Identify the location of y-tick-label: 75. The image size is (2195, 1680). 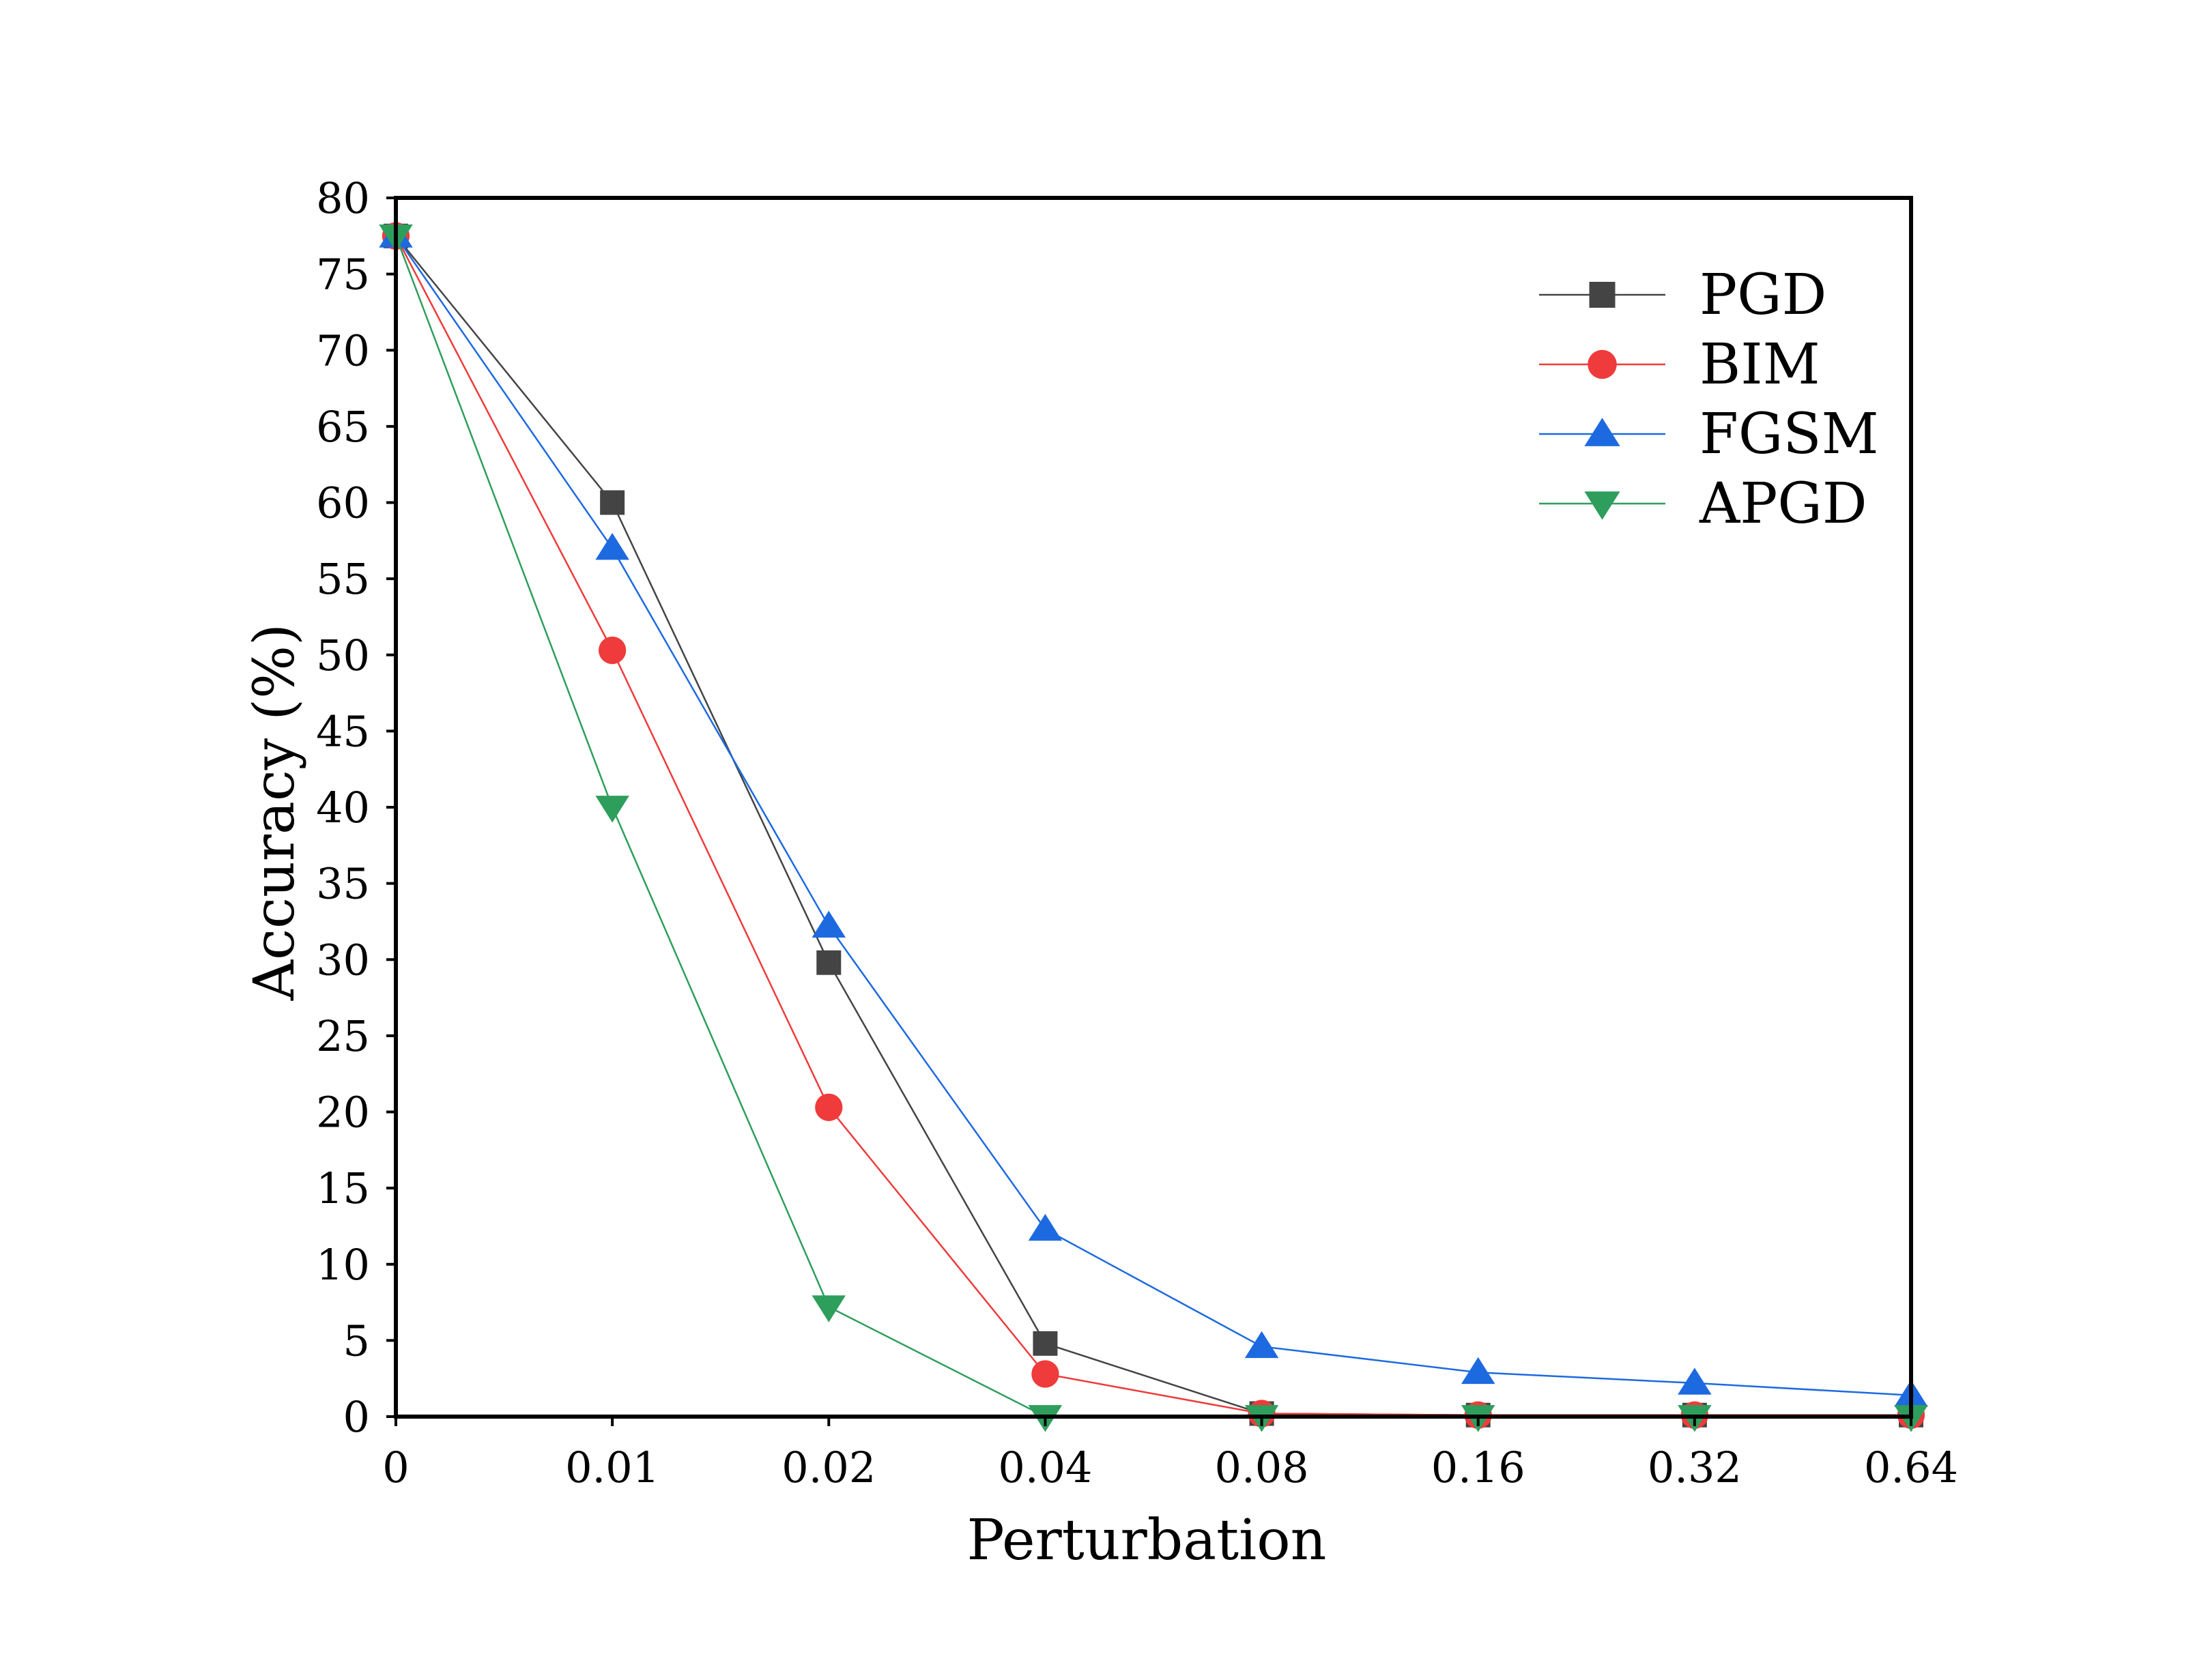
(343, 275).